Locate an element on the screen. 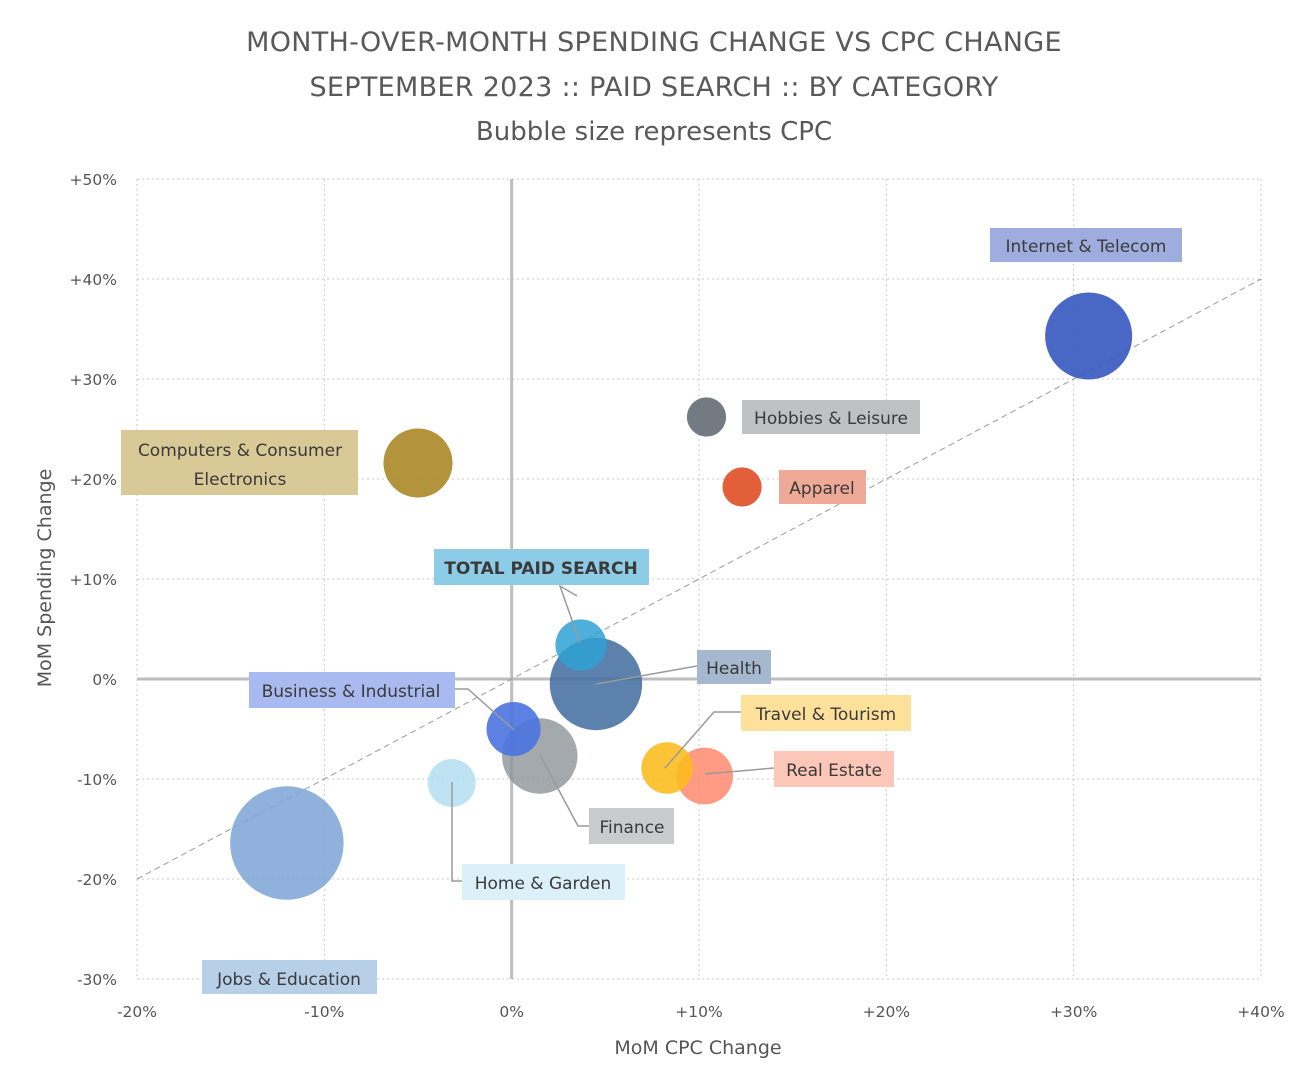  y-axis-title: MoM Spending Change is located at coordinates (45, 578).